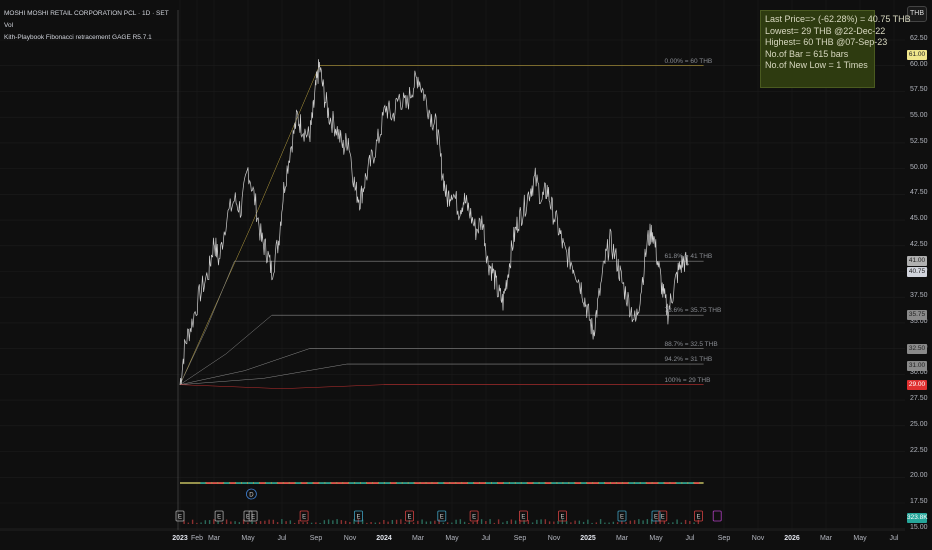 This screenshot has width=932, height=550. I want to click on info-last-price: Last Price=> (-62.28%) = 40.75 THB, so click(838, 19).